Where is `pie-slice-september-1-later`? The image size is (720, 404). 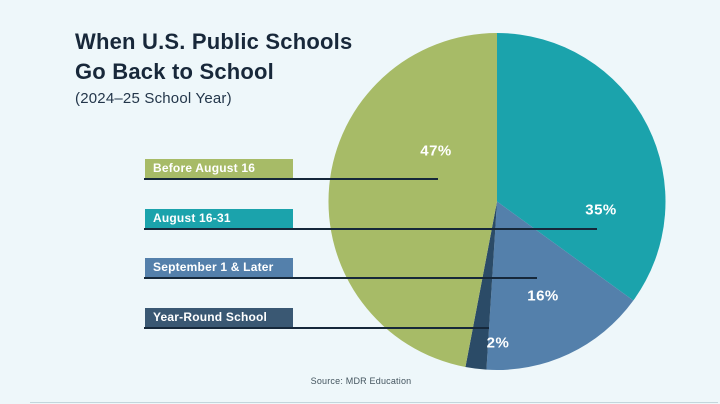 pie-slice-september-1-later is located at coordinates (560, 286).